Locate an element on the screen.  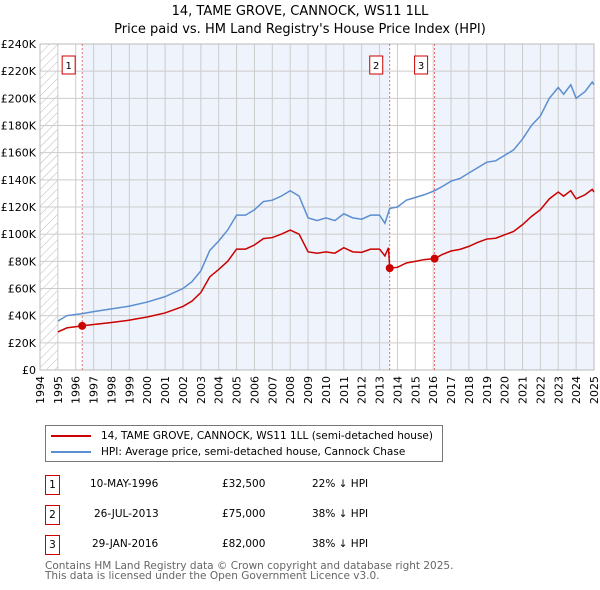
sale-price: £32,500 is located at coordinates (244, 484).